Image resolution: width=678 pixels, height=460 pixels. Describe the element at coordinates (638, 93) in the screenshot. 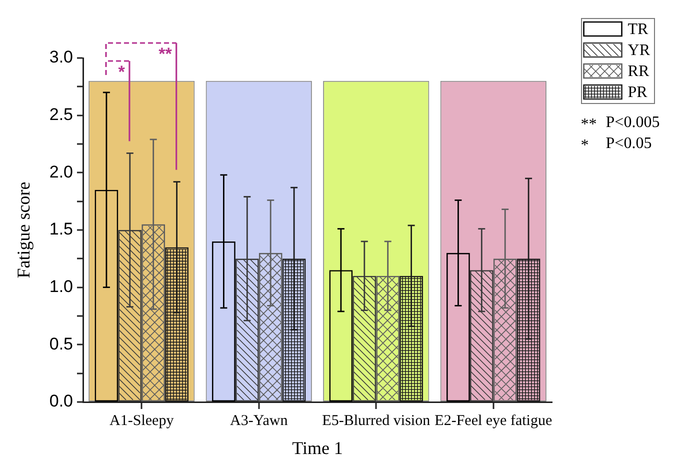

I see `legend-label: PR` at that location.